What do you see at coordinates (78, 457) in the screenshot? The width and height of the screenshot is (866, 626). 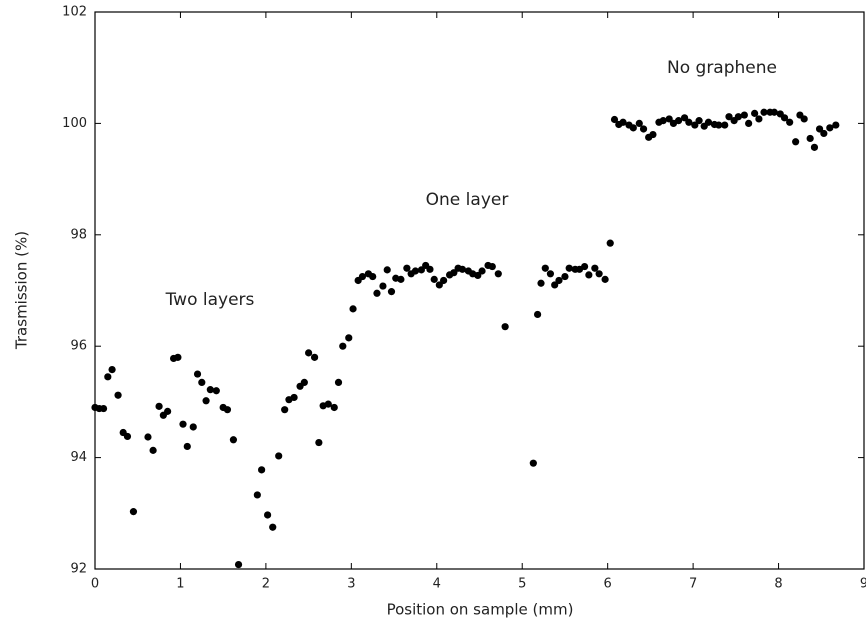 I see `y-tick-label: 94` at bounding box center [78, 457].